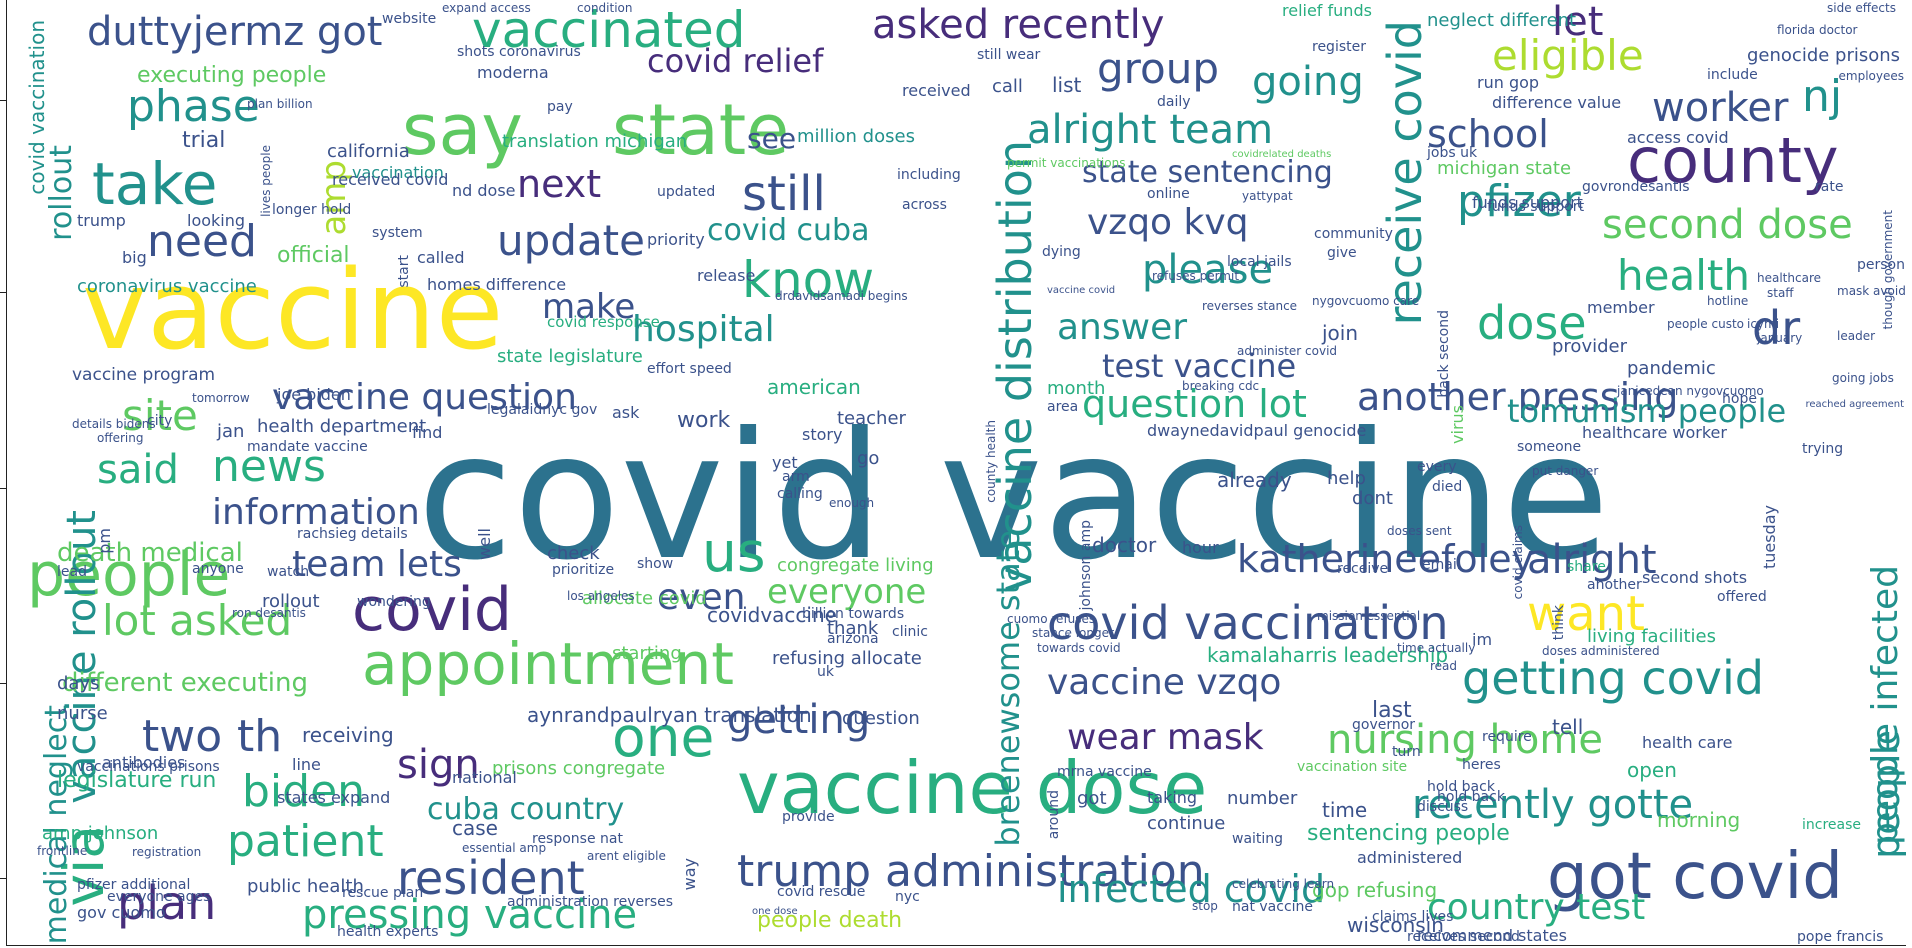 Image resolution: width=1912 pixels, height=948 pixels. What do you see at coordinates (1092, 798) in the screenshot?
I see `cloud-word: got` at bounding box center [1092, 798].